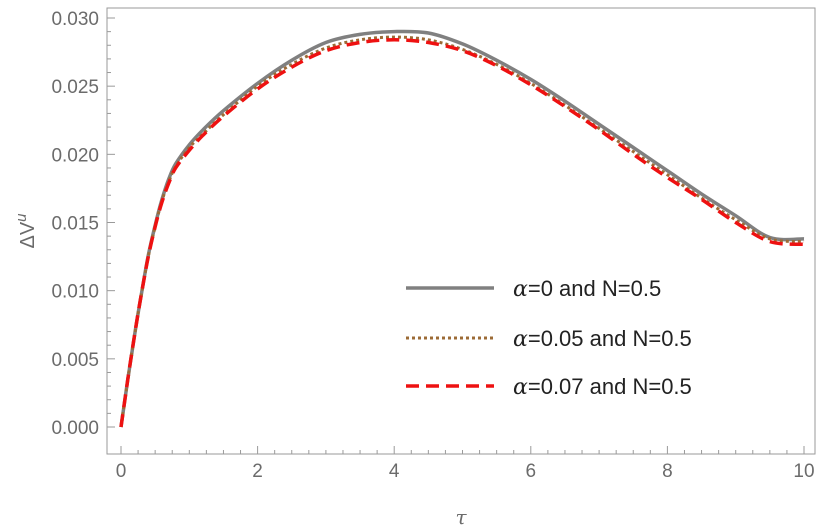 The width and height of the screenshot is (830, 531). I want to click on x-tick-label: 0, so click(121, 471).